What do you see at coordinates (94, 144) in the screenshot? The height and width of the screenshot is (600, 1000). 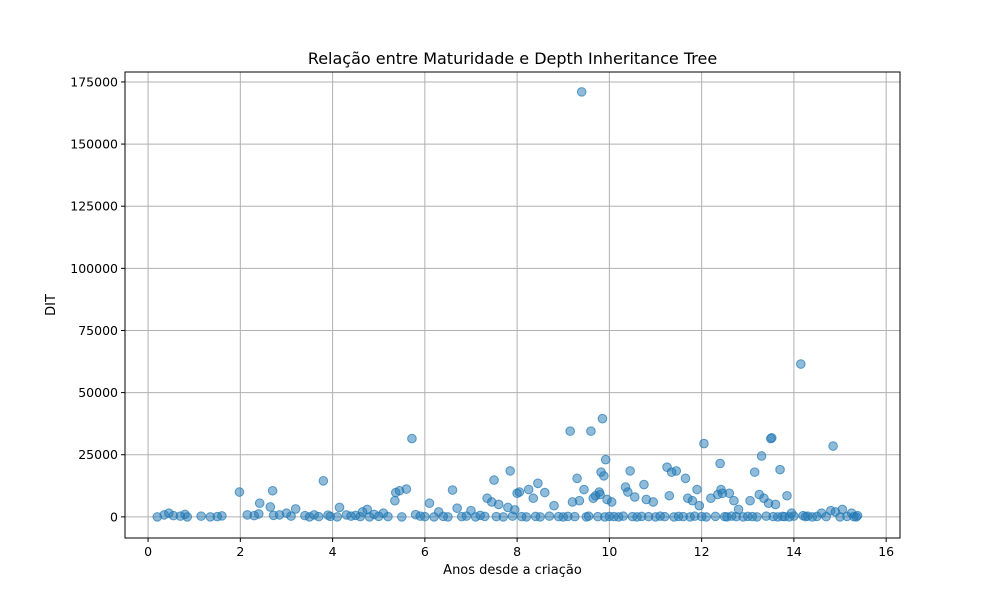 I see `y-tick-label: 150000` at bounding box center [94, 144].